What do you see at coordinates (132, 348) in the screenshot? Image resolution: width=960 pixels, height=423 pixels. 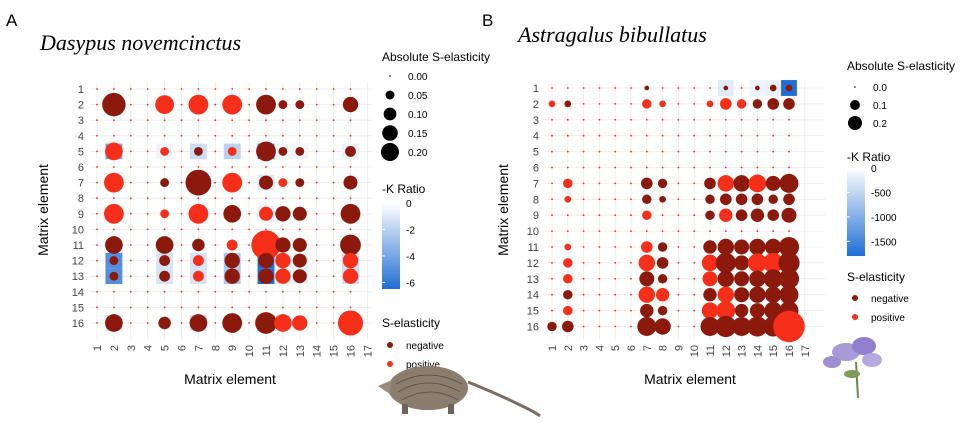 I see `x-tick-label: 3` at bounding box center [132, 348].